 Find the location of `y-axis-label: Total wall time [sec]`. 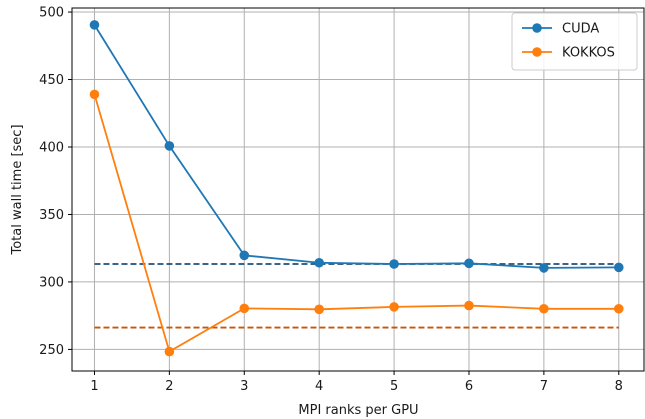

y-axis-label: Total wall time [sec] is located at coordinates (17, 189).